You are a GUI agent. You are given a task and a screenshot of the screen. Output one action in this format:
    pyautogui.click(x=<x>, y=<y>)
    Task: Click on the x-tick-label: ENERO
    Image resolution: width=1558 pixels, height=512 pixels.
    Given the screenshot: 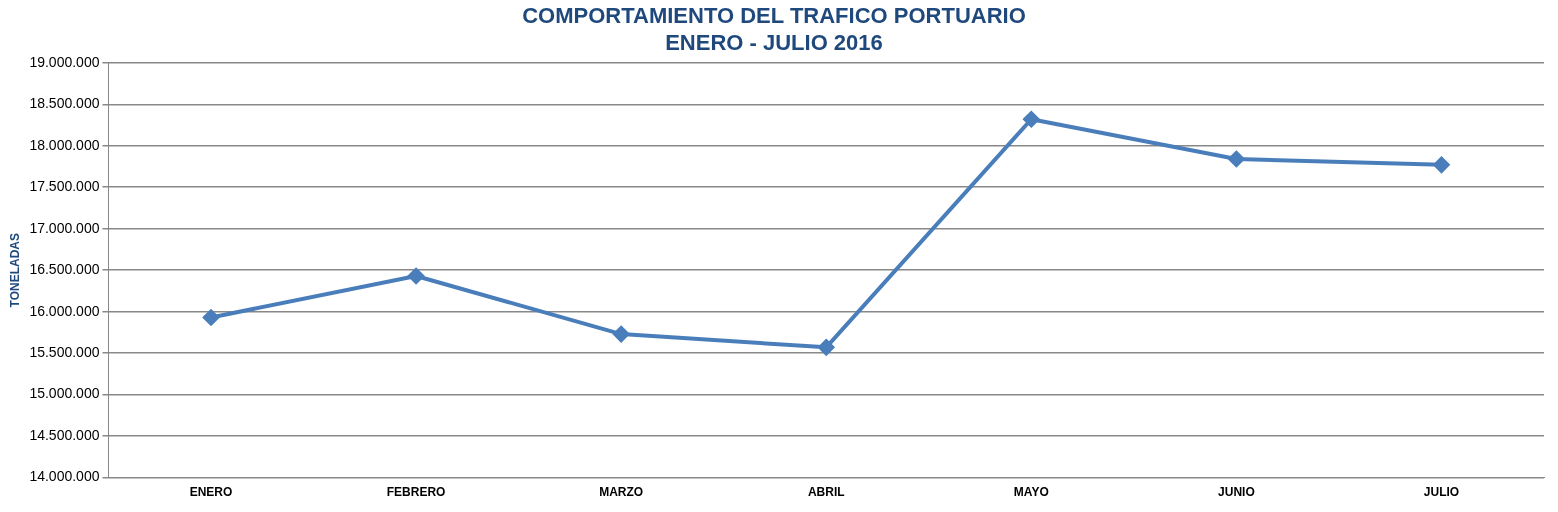 What is the action you would take?
    pyautogui.click(x=211, y=492)
    